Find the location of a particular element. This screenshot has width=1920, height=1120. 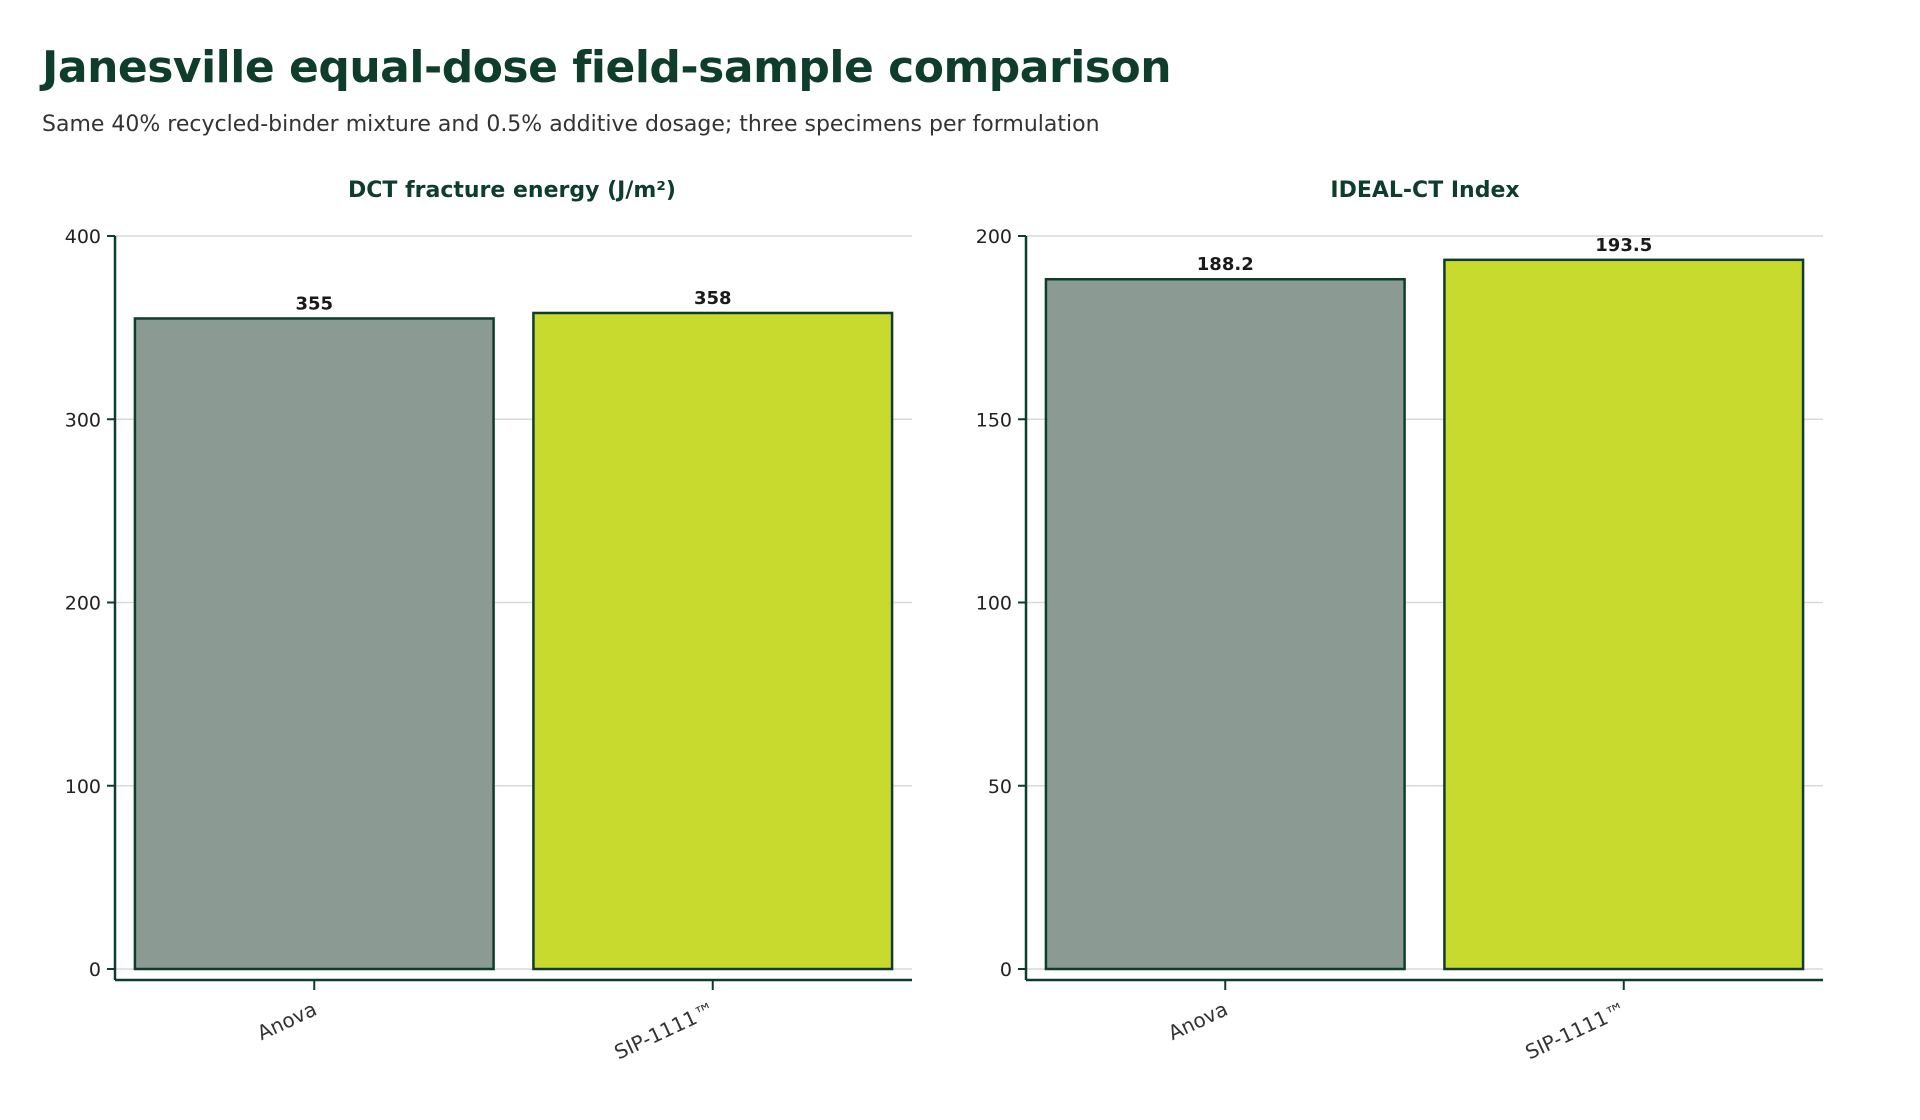

y-tick-label: 400 is located at coordinates (83, 237).